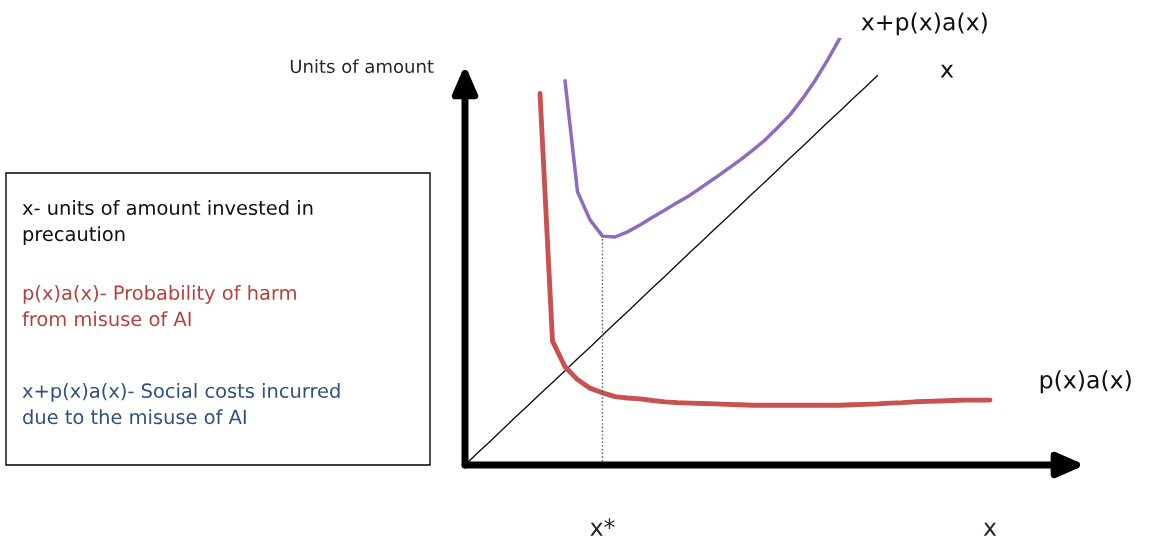  What do you see at coordinates (602, 527) in the screenshot?
I see `x-tick-label: x*` at bounding box center [602, 527].